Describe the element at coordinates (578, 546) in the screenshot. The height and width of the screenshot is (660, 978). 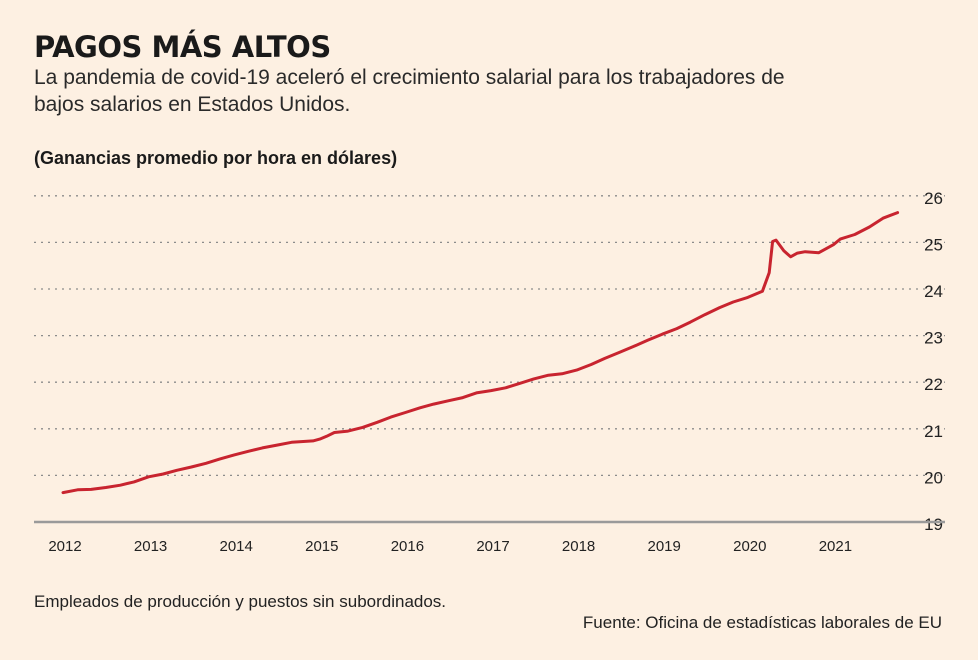
I see `x-tick-label-2018: 2018` at that location.